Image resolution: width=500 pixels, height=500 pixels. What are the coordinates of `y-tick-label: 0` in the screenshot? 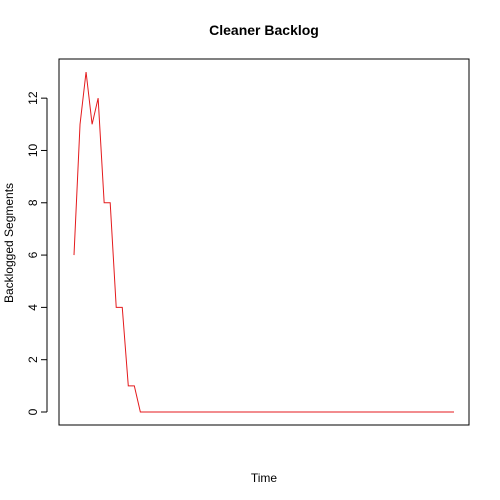 It's located at (33, 411).